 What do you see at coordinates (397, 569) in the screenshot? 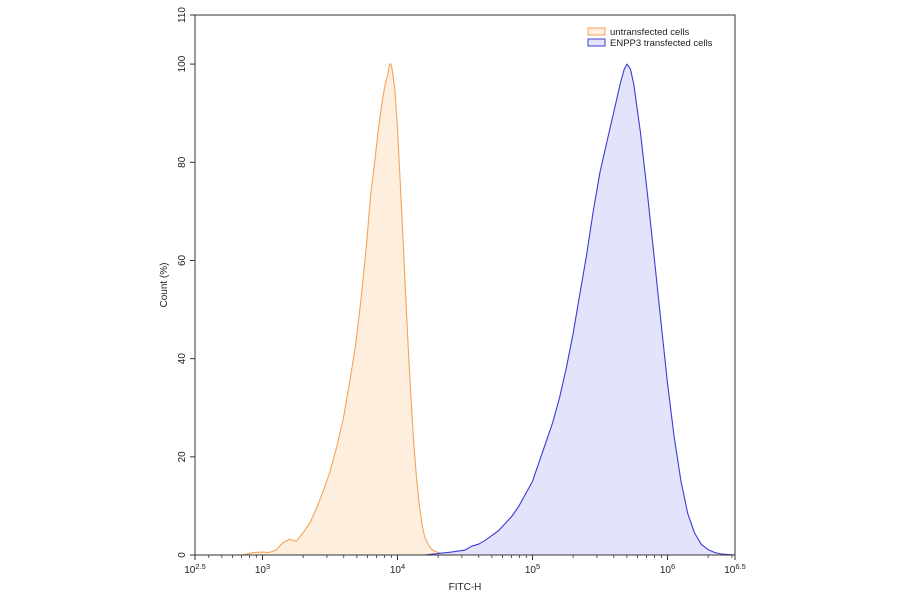
I see `x-tick-label: 10⁴` at bounding box center [397, 569].